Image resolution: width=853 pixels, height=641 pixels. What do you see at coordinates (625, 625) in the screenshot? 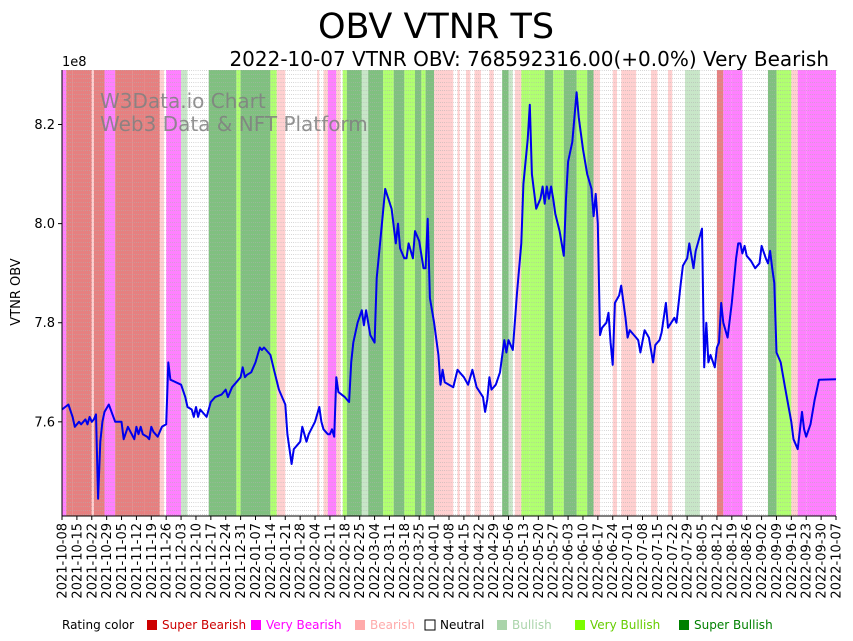
I see `legend-item-label: Very Bullish` at bounding box center [625, 625].